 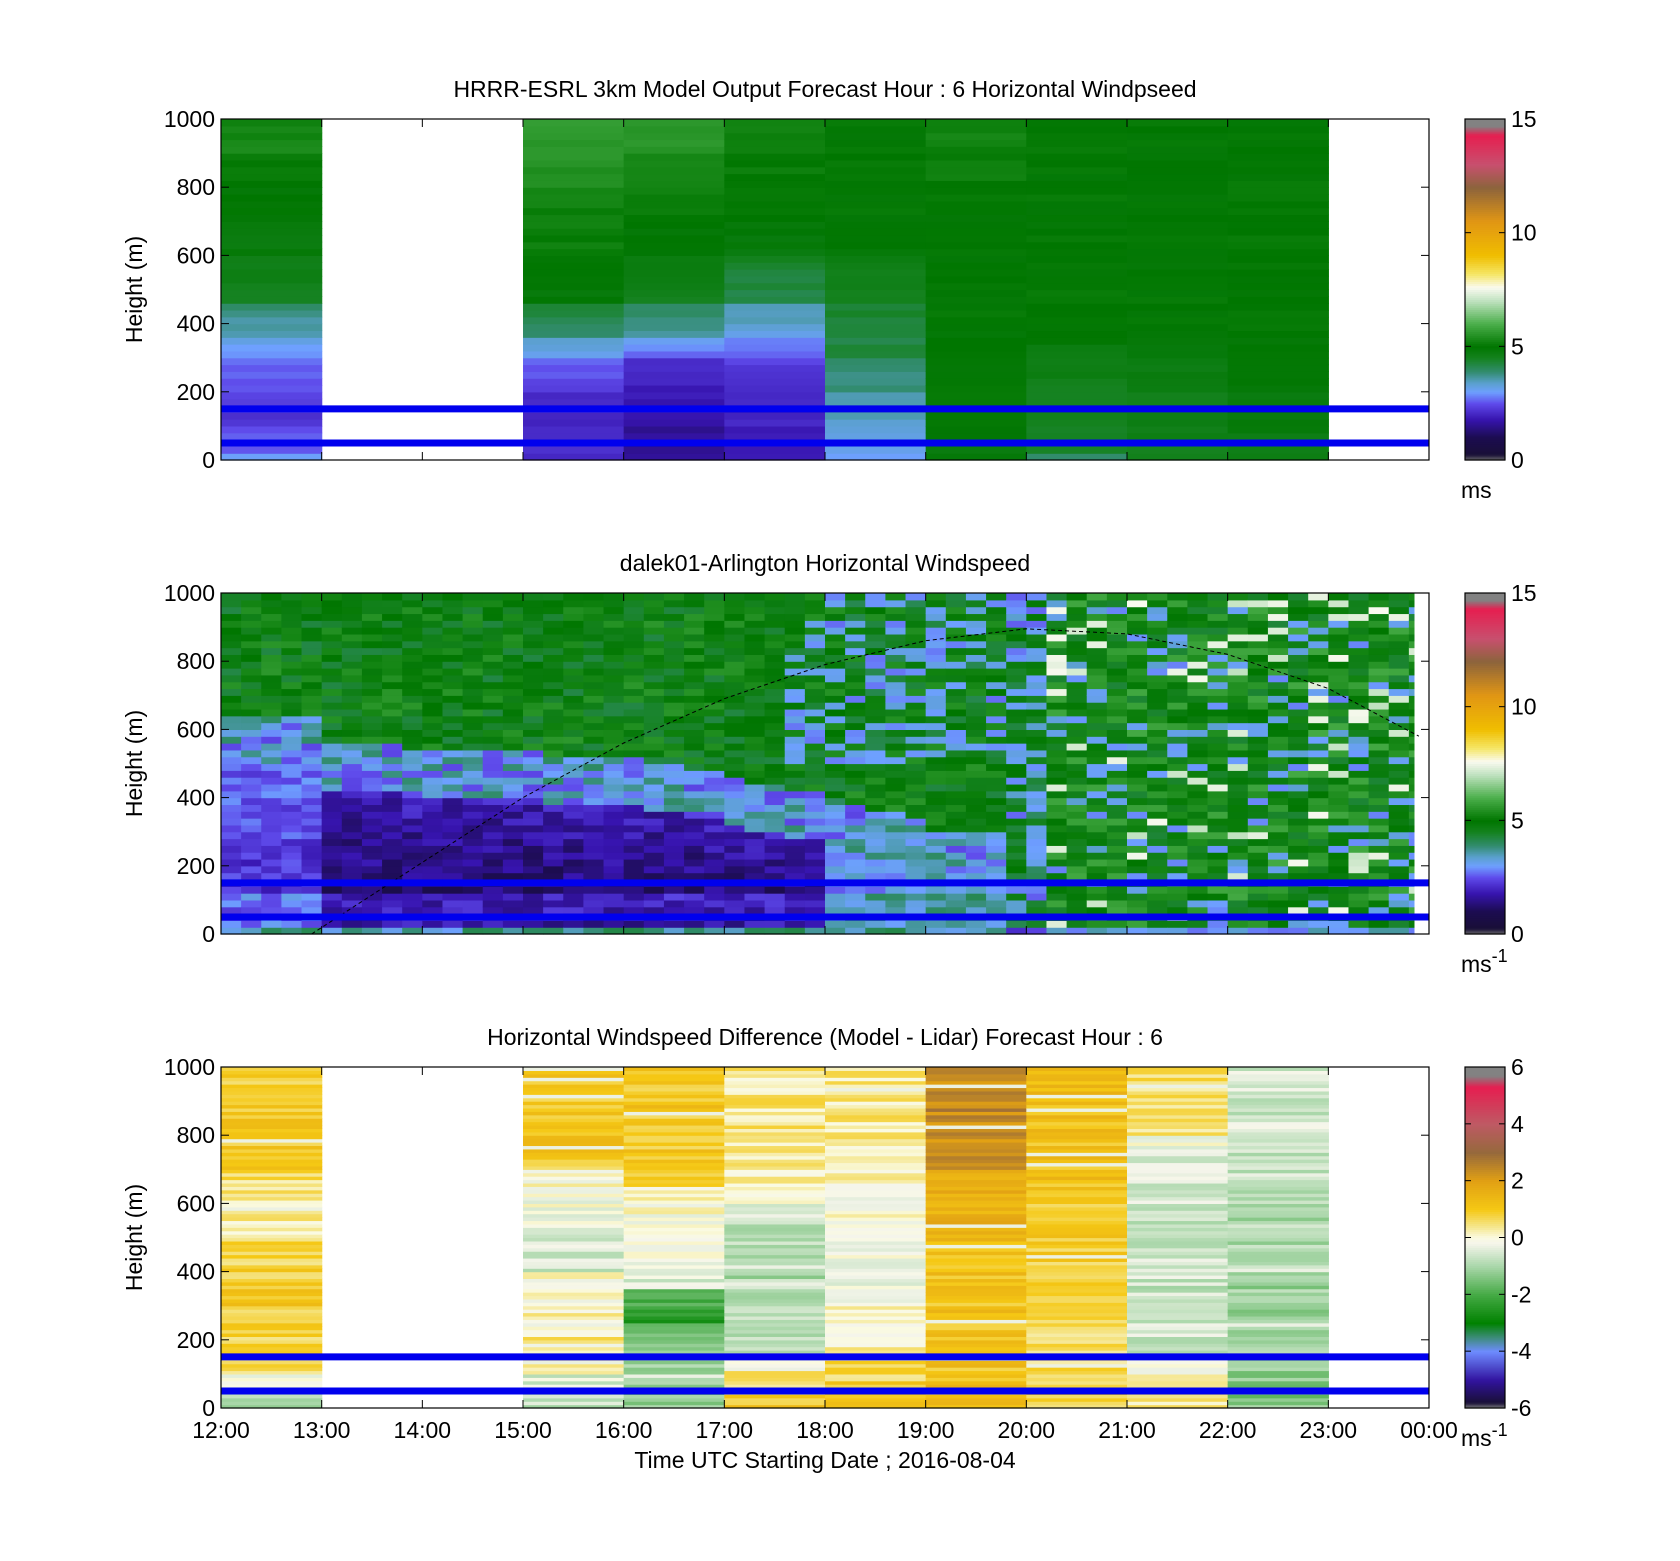 I want to click on y-tick-label: 800, so click(x=196, y=661).